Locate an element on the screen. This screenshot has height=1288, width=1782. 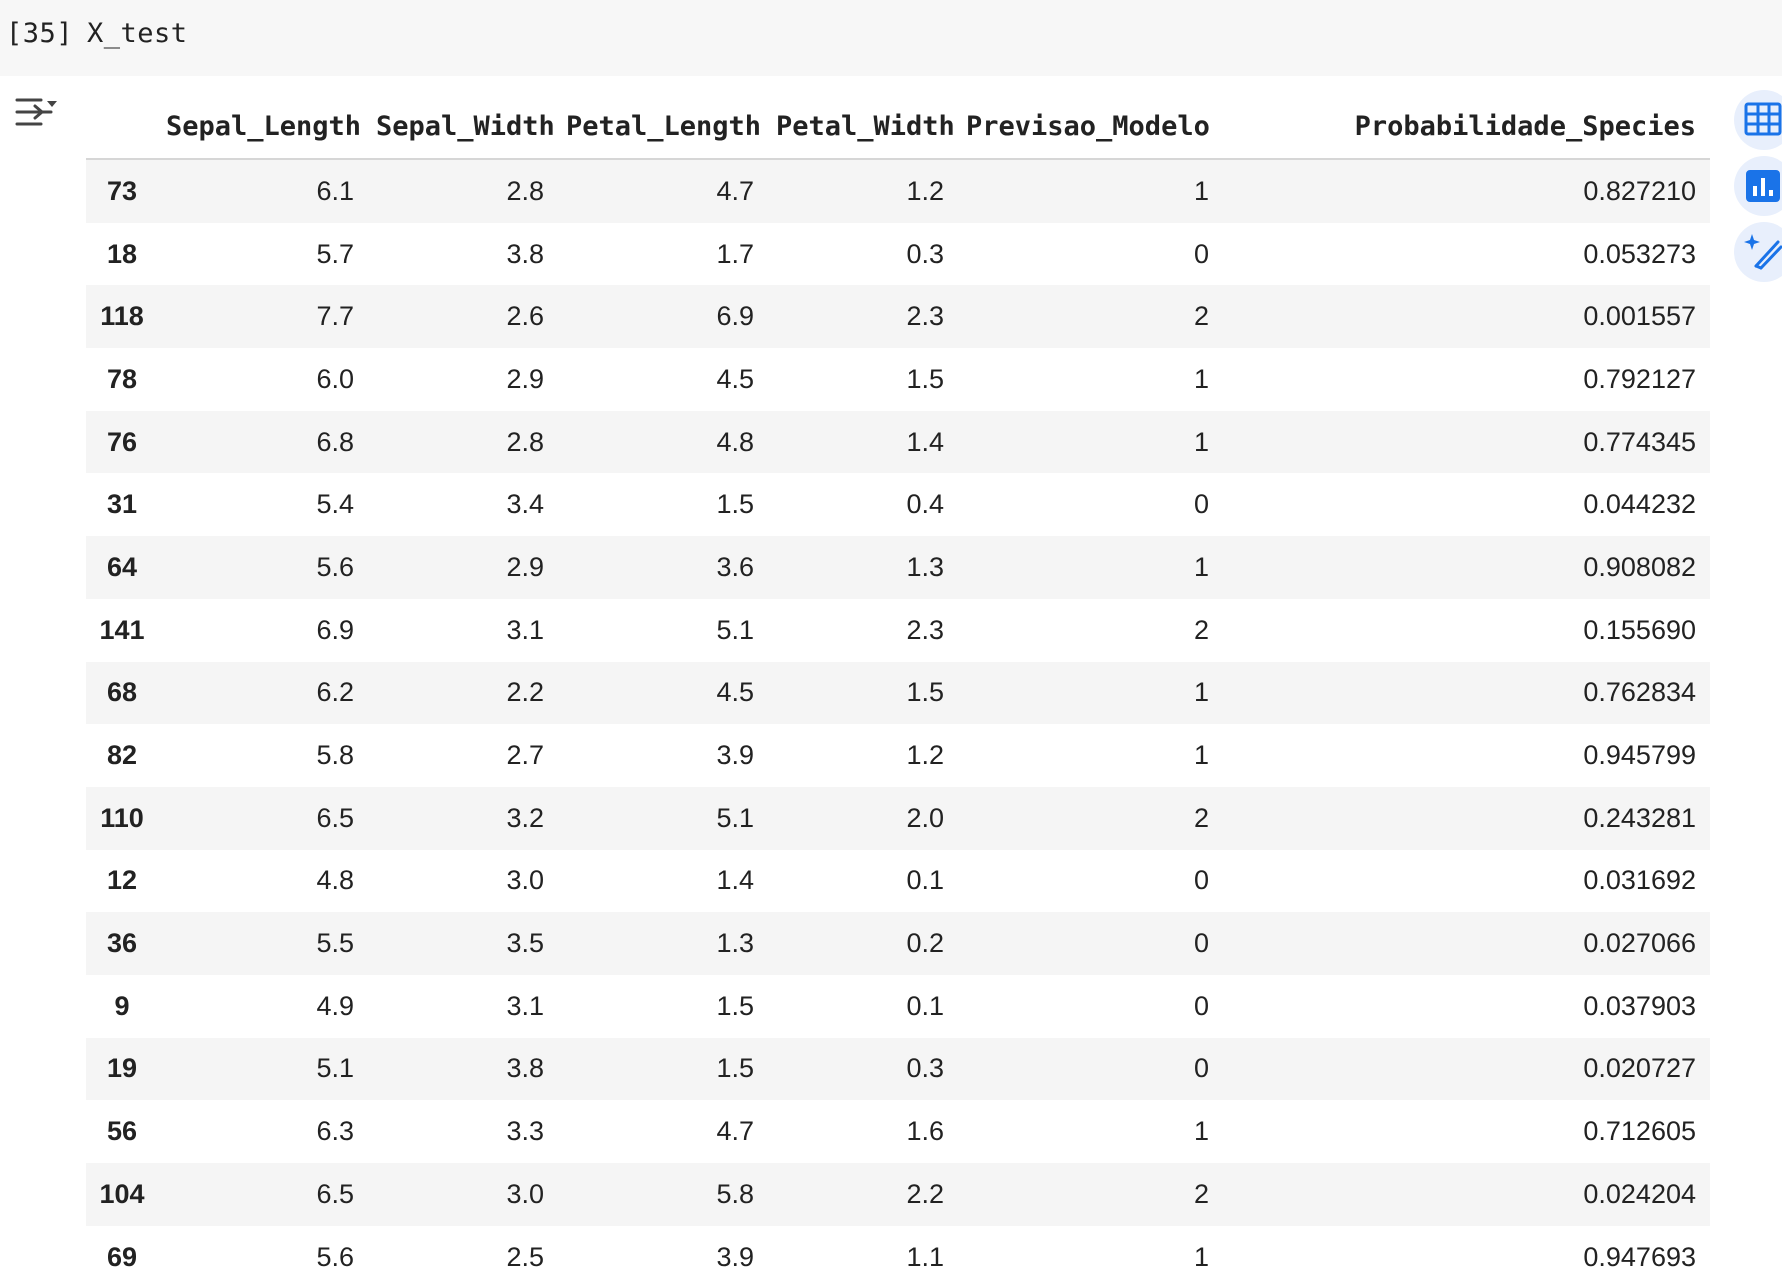
table-cell: 0.947693 is located at coordinates (1466, 1256).